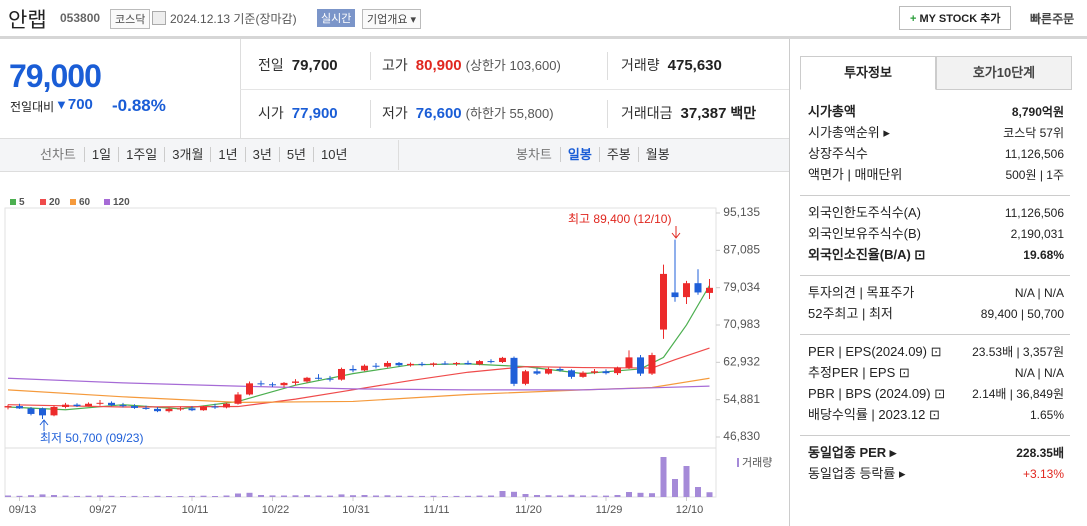  Describe the element at coordinates (618, 154) in the screenshot. I see `period-button: 주봉` at that location.